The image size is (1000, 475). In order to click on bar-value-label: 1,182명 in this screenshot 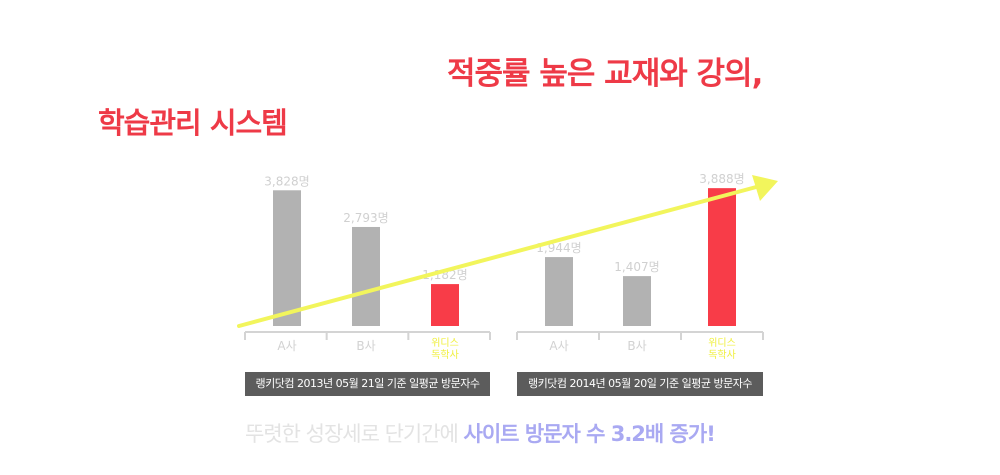, I will do `click(444, 275)`.